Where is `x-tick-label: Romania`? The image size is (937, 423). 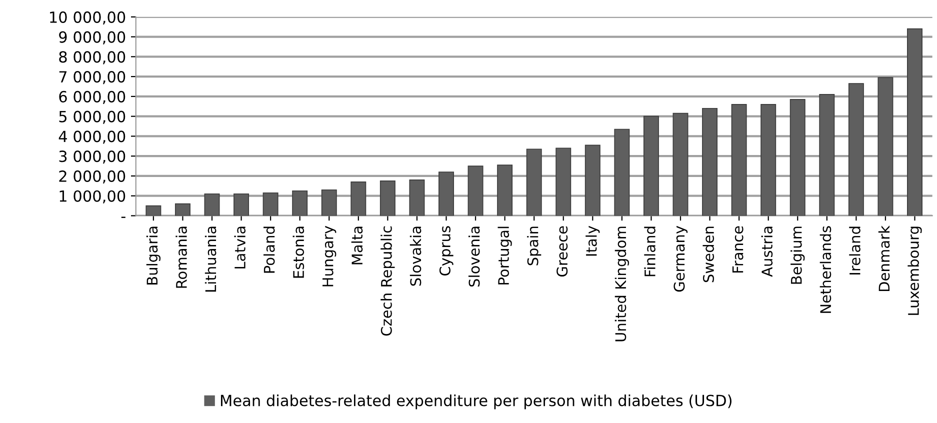
x-tick-label: Romania is located at coordinates (181, 257).